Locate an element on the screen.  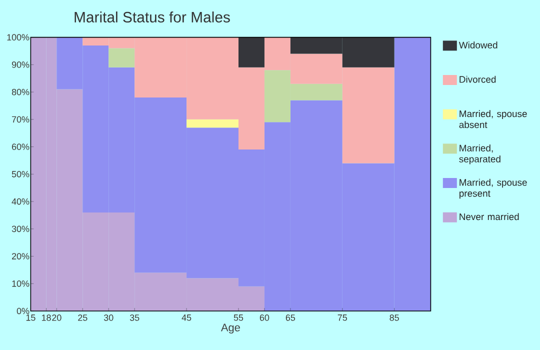
x-tick-label: 55 is located at coordinates (239, 317).